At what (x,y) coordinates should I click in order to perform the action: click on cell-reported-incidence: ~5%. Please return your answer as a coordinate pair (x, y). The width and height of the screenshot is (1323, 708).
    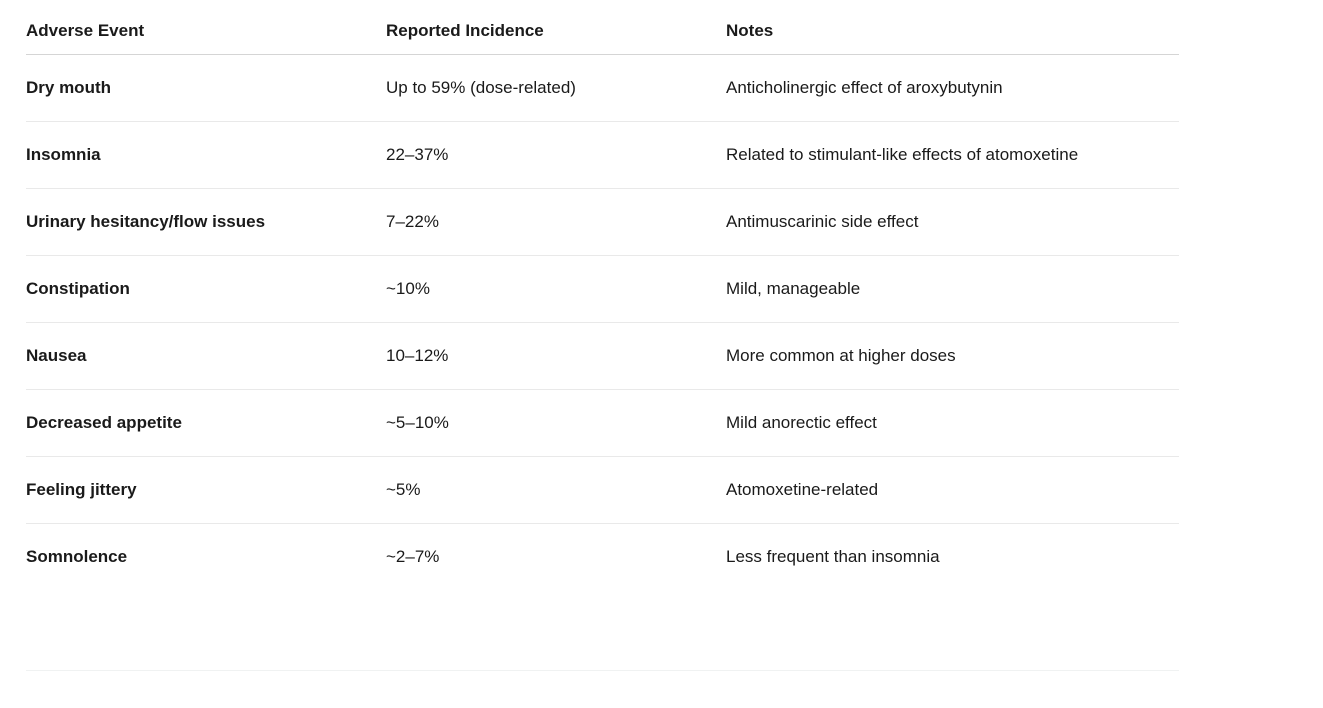
    Looking at the image, I should click on (556, 490).